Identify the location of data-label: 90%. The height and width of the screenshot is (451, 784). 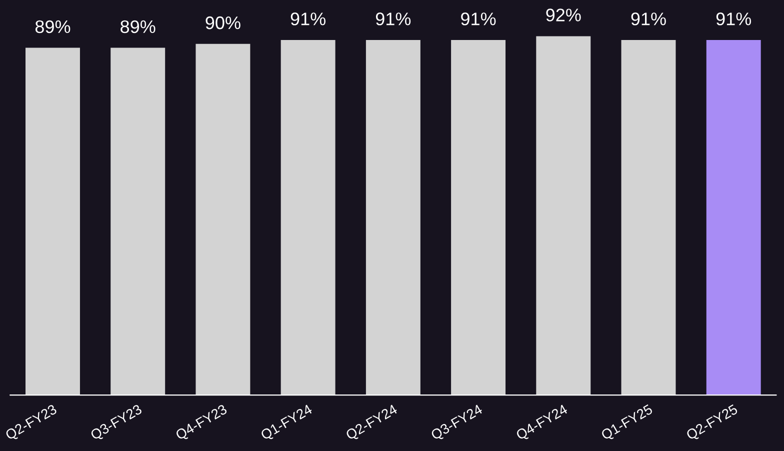
(223, 23).